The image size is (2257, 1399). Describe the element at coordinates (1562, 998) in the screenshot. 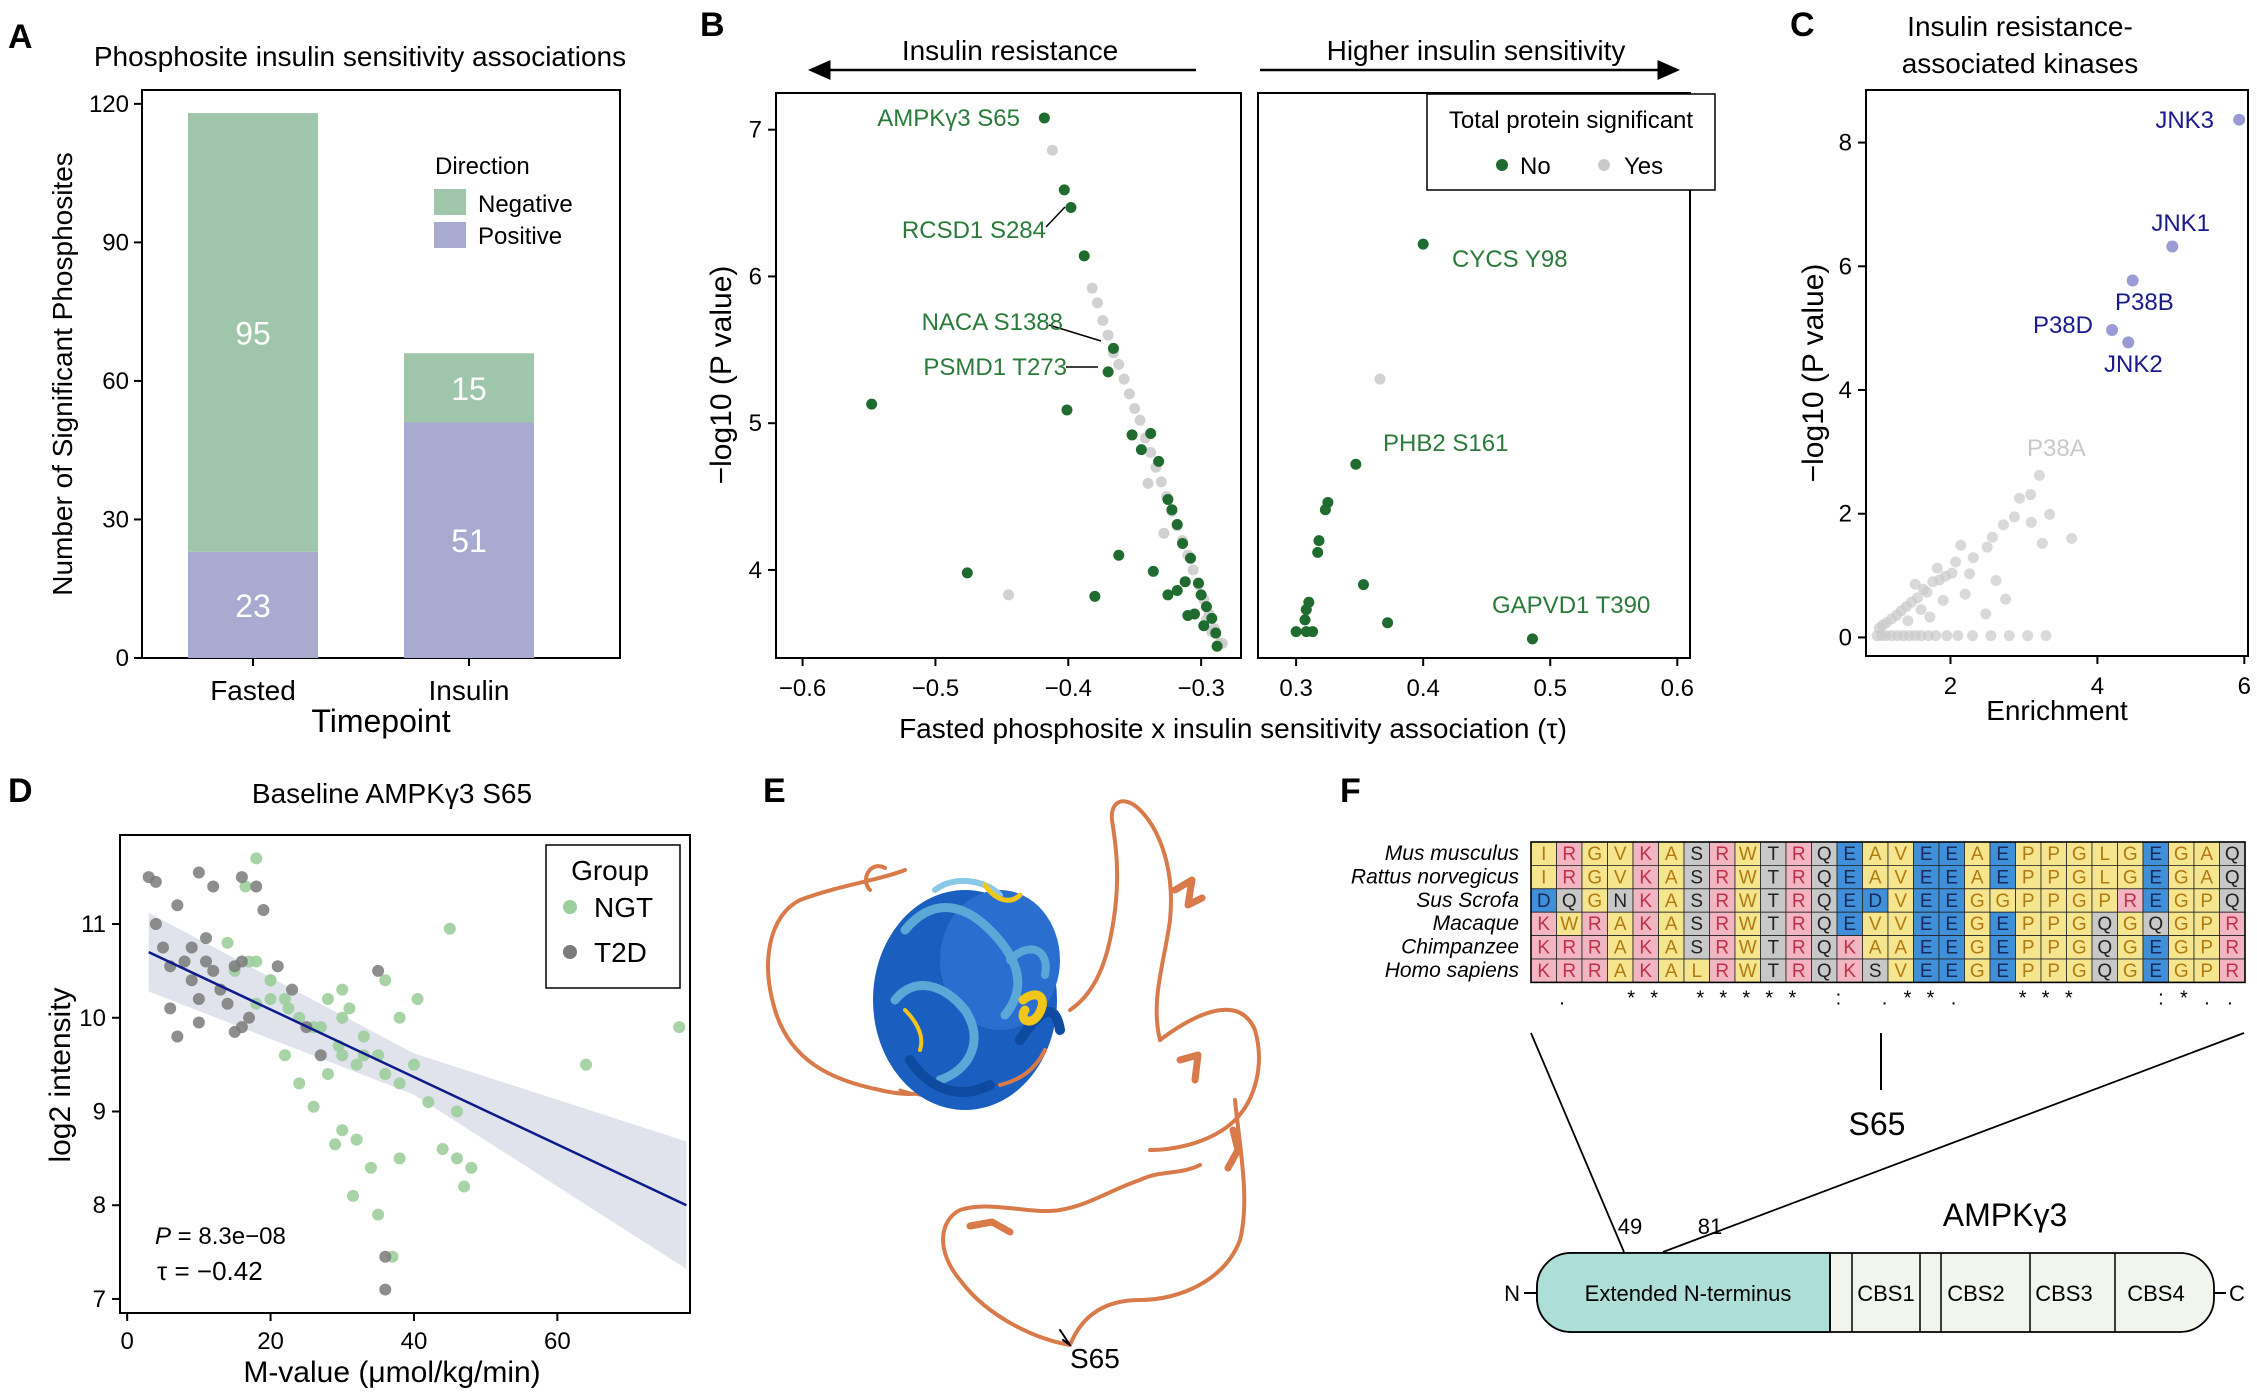

I see `conservation-mark: .` at that location.